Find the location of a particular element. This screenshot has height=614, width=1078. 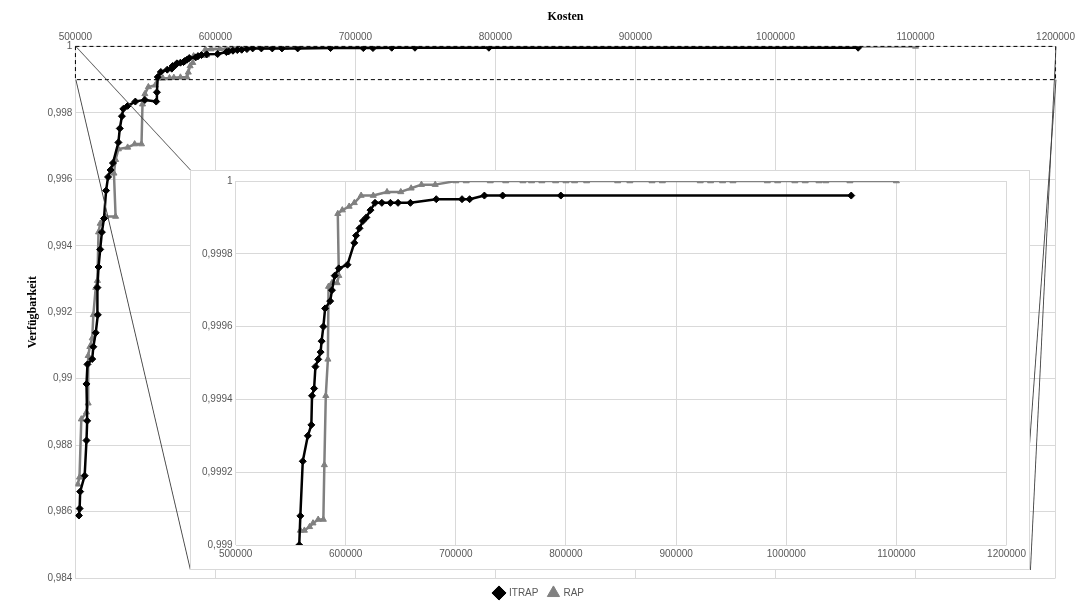

y-tick-label: 0,992 is located at coordinates (60, 311).